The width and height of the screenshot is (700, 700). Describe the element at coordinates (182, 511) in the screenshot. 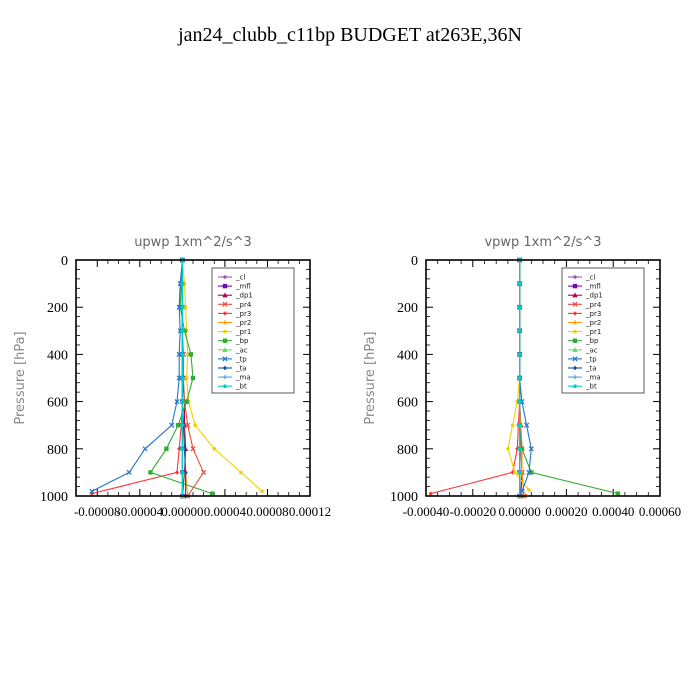

I see `x-tick-label: 0.00000` at that location.